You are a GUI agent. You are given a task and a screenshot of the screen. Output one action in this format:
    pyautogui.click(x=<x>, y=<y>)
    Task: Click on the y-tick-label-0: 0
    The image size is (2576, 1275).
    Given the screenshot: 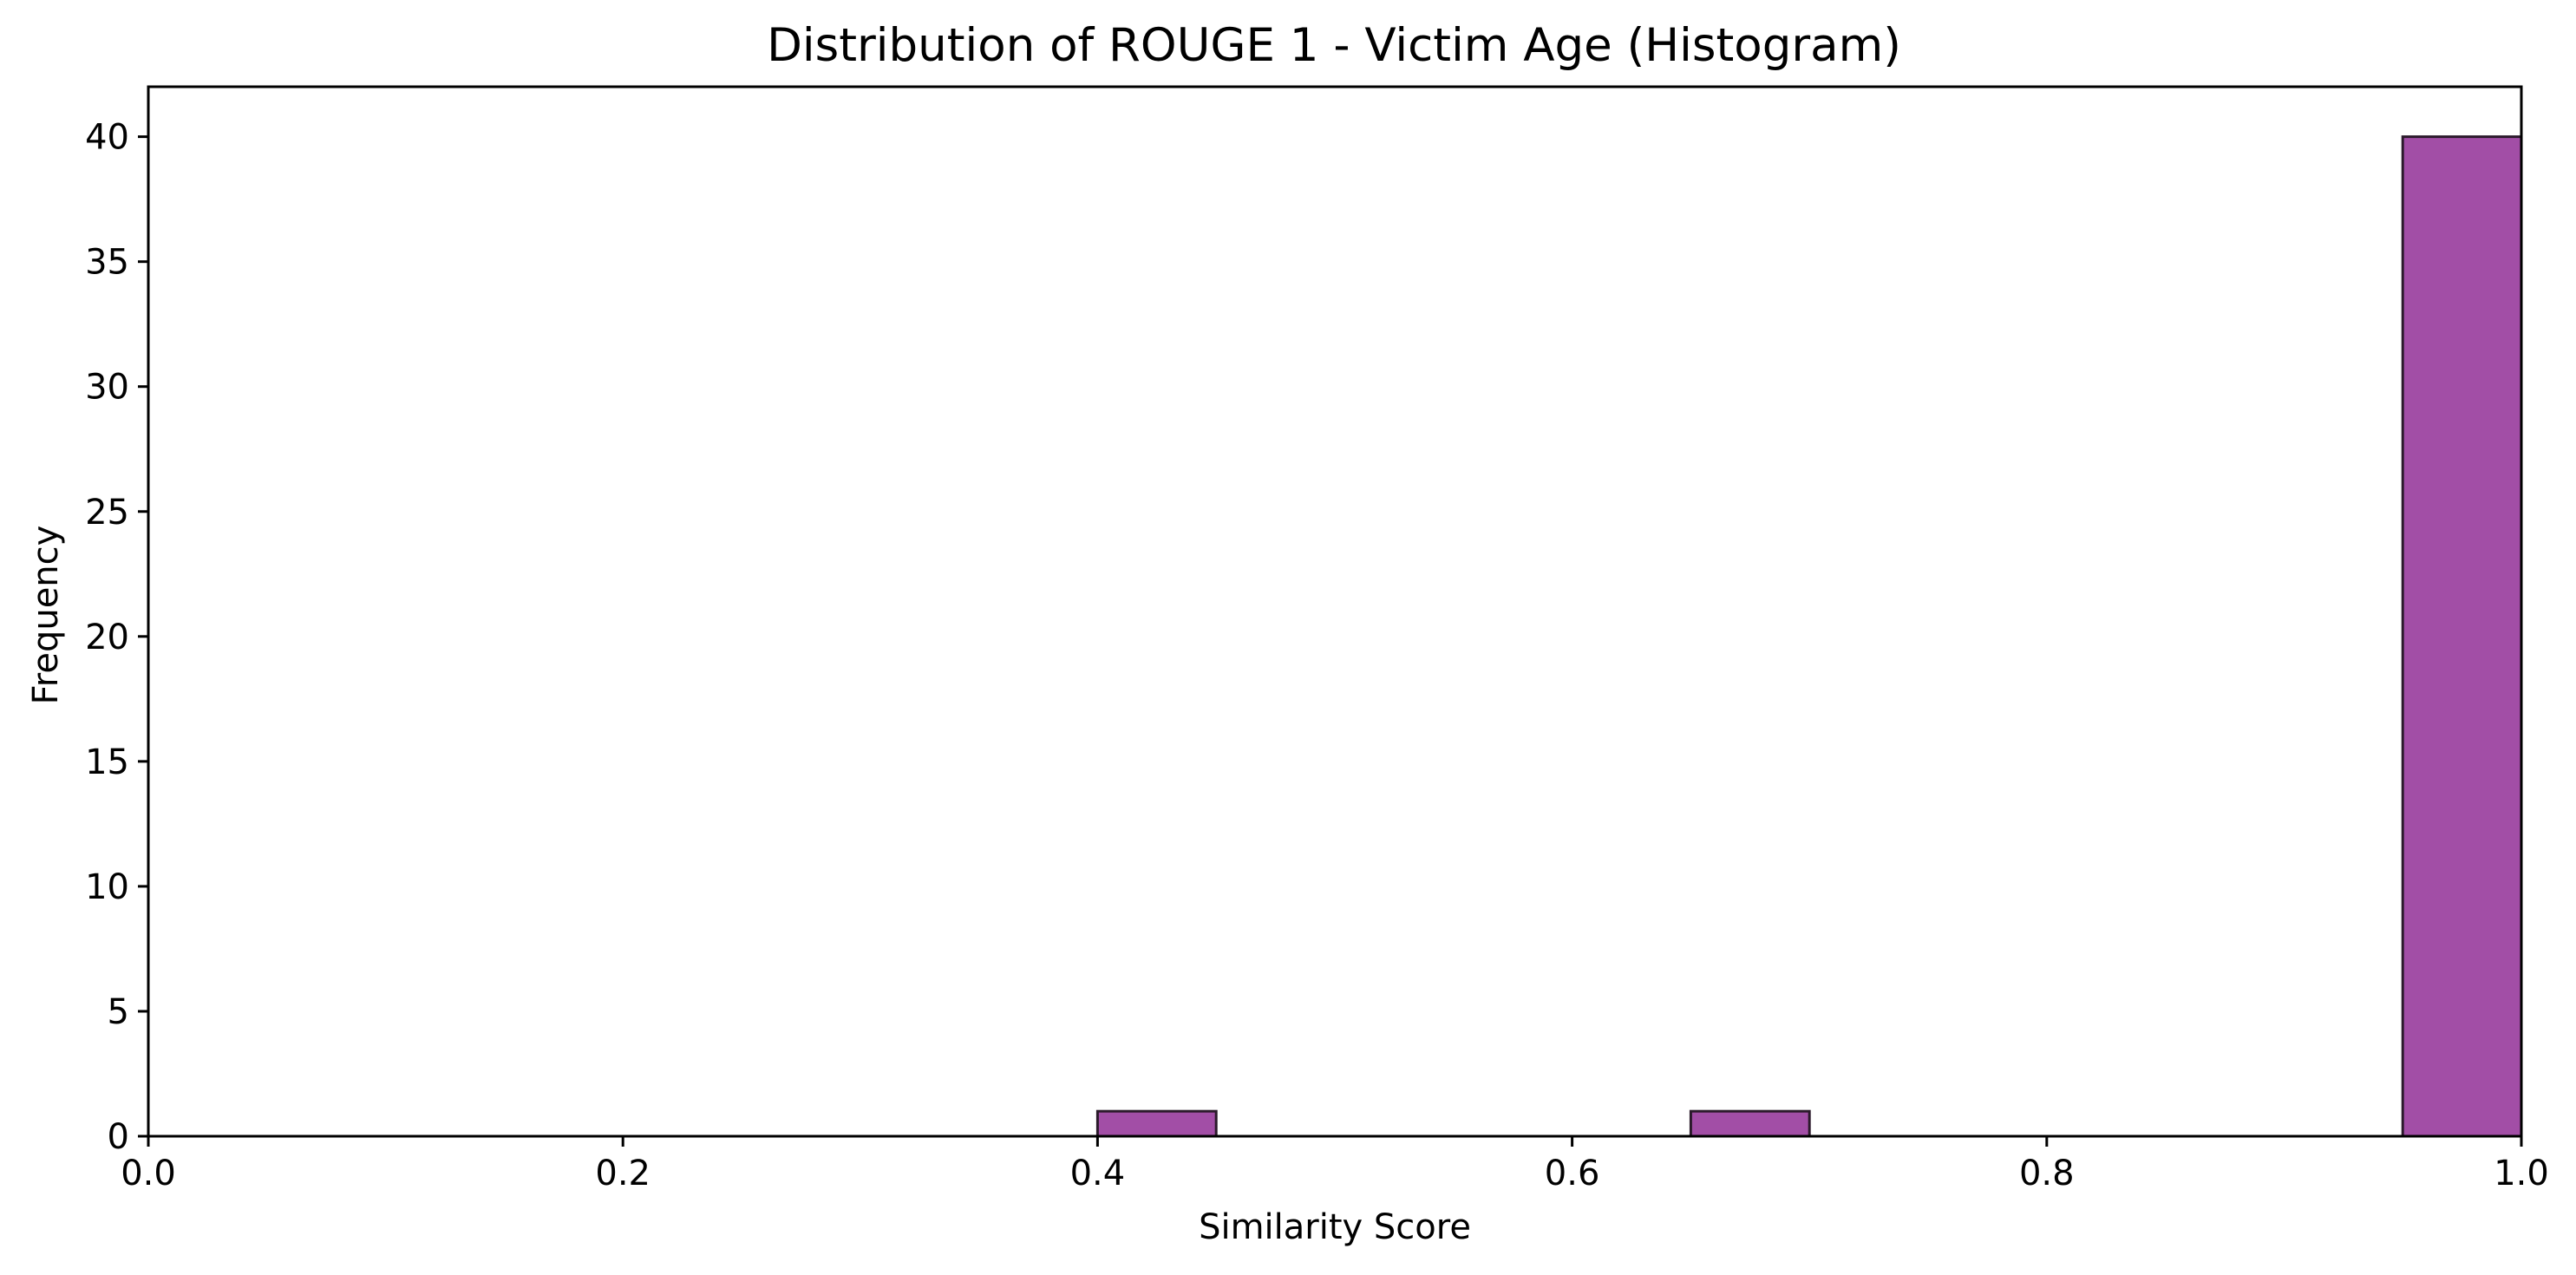 What is the action you would take?
    pyautogui.click(x=118, y=1137)
    